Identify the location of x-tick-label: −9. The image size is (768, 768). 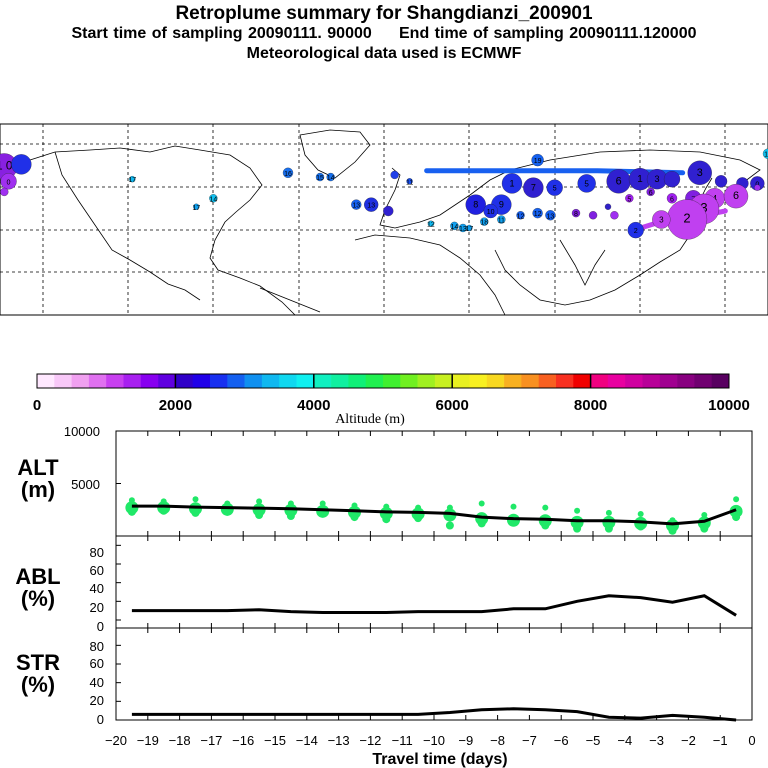
(465, 740).